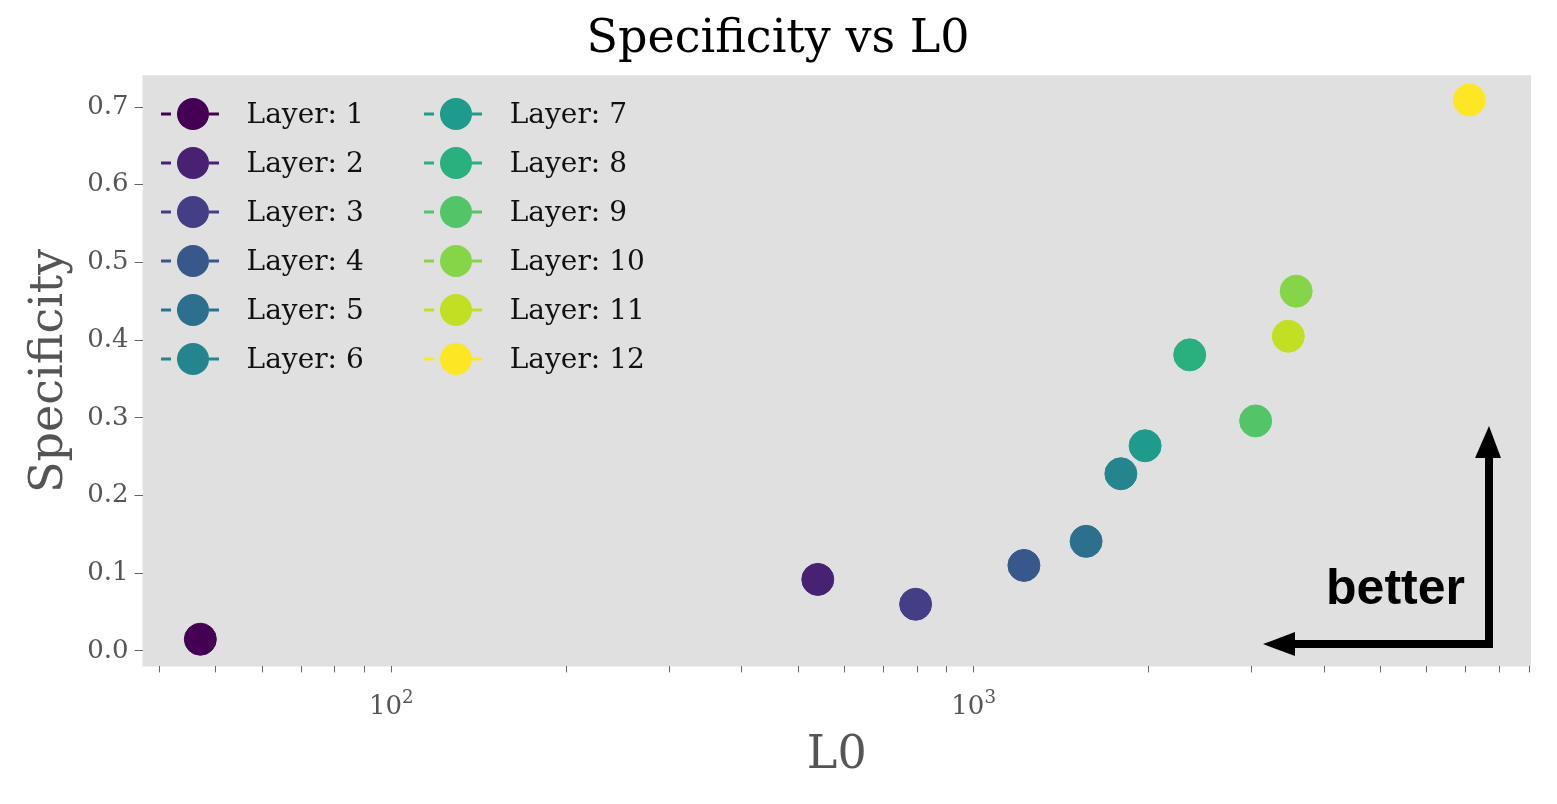 The height and width of the screenshot is (804, 1557). I want to click on y-tick-label: 0.0, so click(108, 648).